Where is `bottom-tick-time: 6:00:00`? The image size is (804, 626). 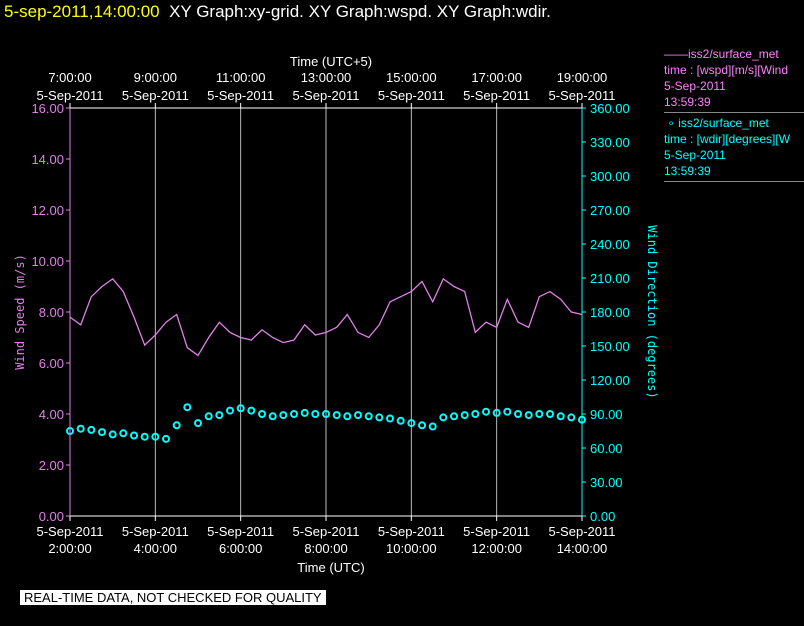
bottom-tick-time: 6:00:00 is located at coordinates (240, 548).